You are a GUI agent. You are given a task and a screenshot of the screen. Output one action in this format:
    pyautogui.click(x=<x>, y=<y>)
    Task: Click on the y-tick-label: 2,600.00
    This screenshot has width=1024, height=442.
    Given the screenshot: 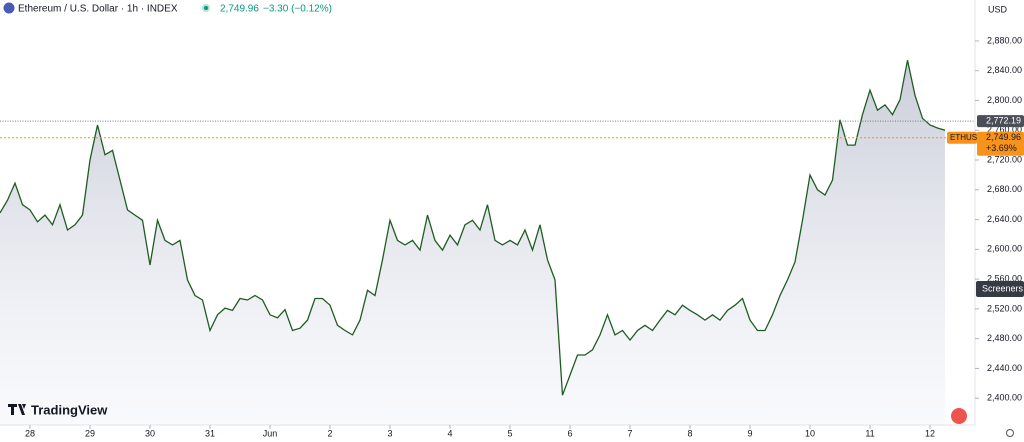 What is the action you would take?
    pyautogui.click(x=1004, y=249)
    